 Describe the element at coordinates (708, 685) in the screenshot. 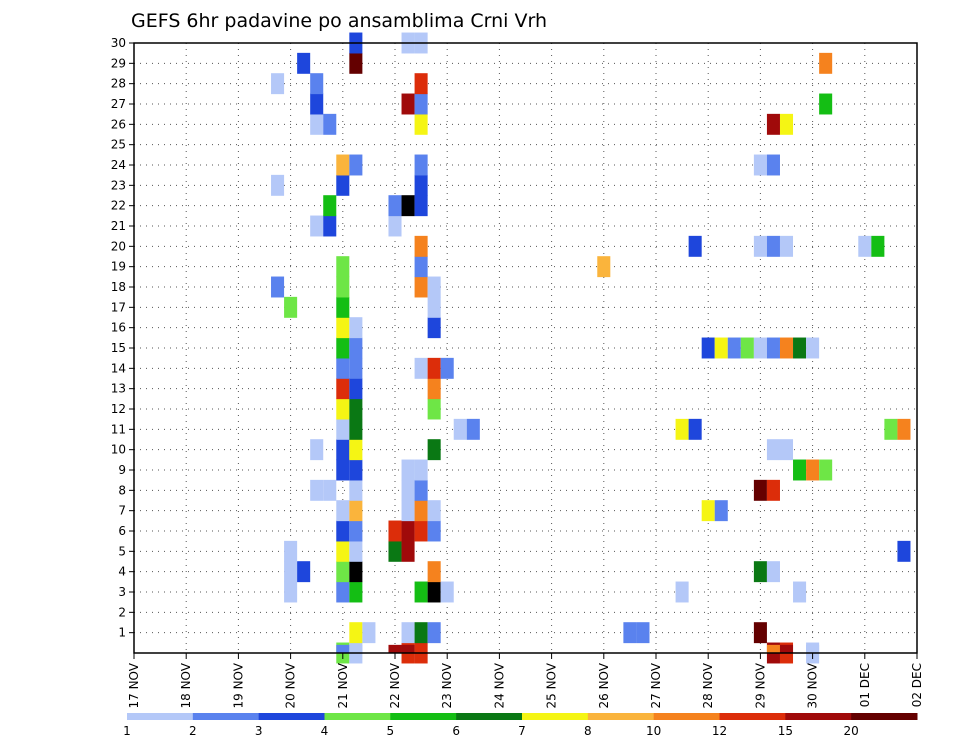

I see `x-tick-label: 28 NOV` at that location.